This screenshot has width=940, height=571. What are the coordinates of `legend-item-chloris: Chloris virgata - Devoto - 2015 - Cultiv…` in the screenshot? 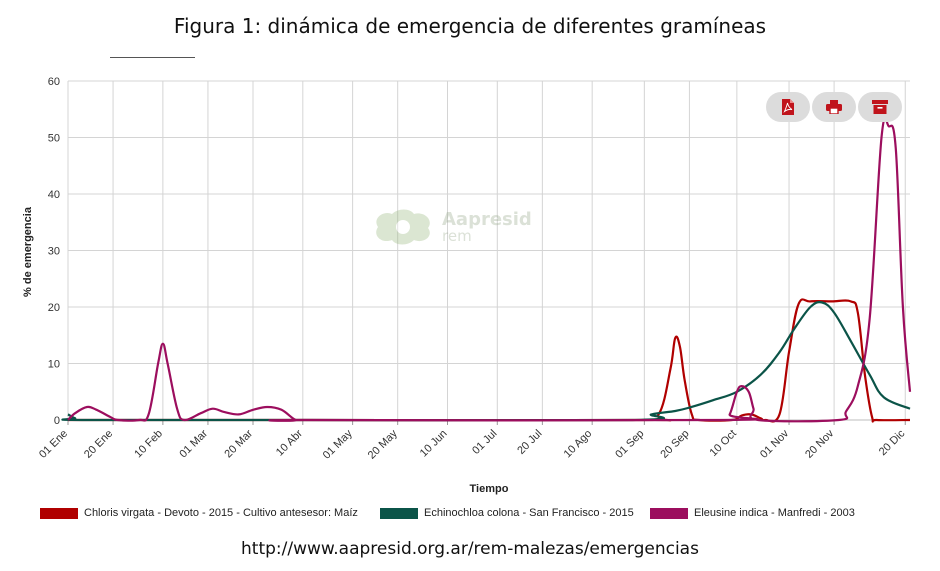 It's located at (199, 513).